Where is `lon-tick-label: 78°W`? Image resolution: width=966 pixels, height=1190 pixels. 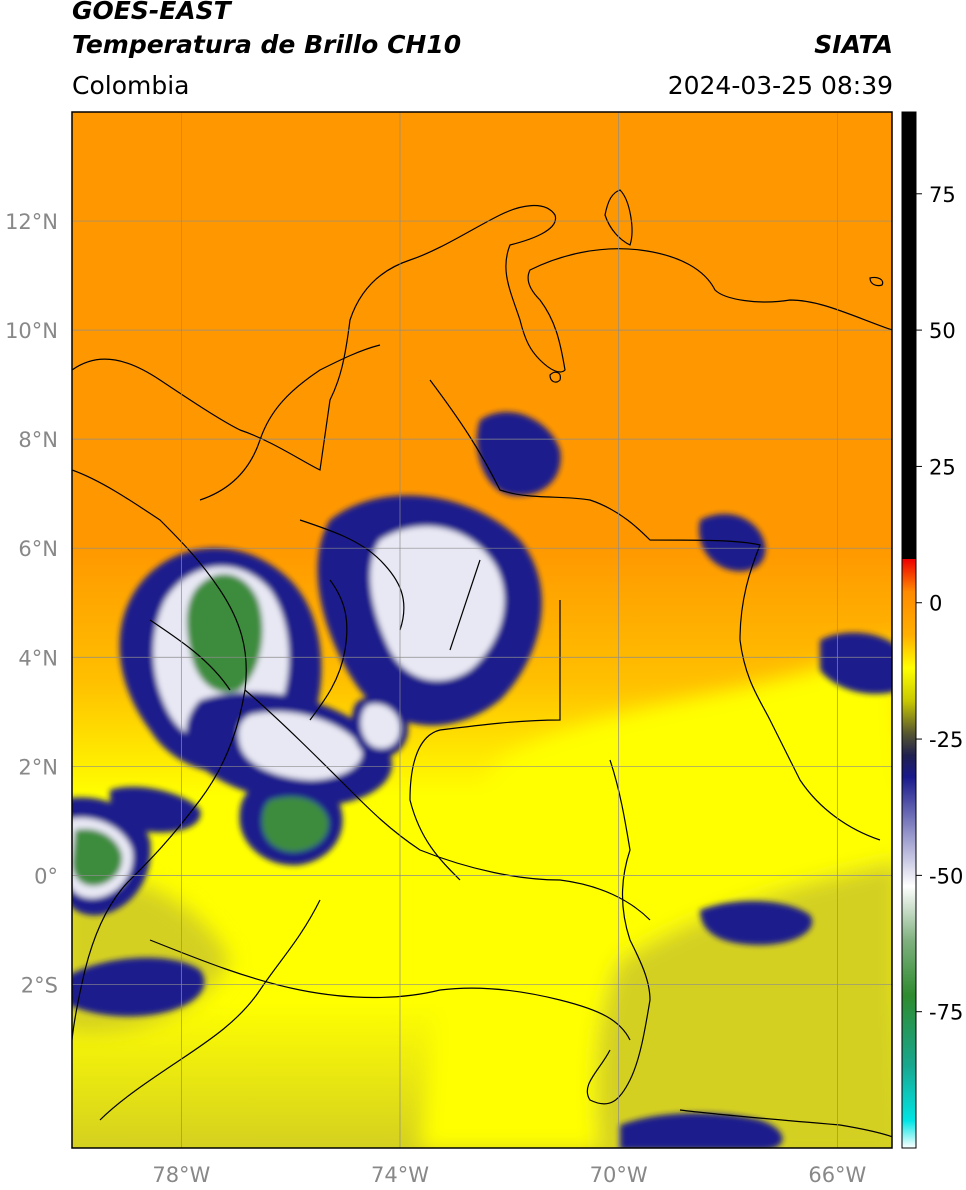
lon-tick-label: 78°W is located at coordinates (181, 1175).